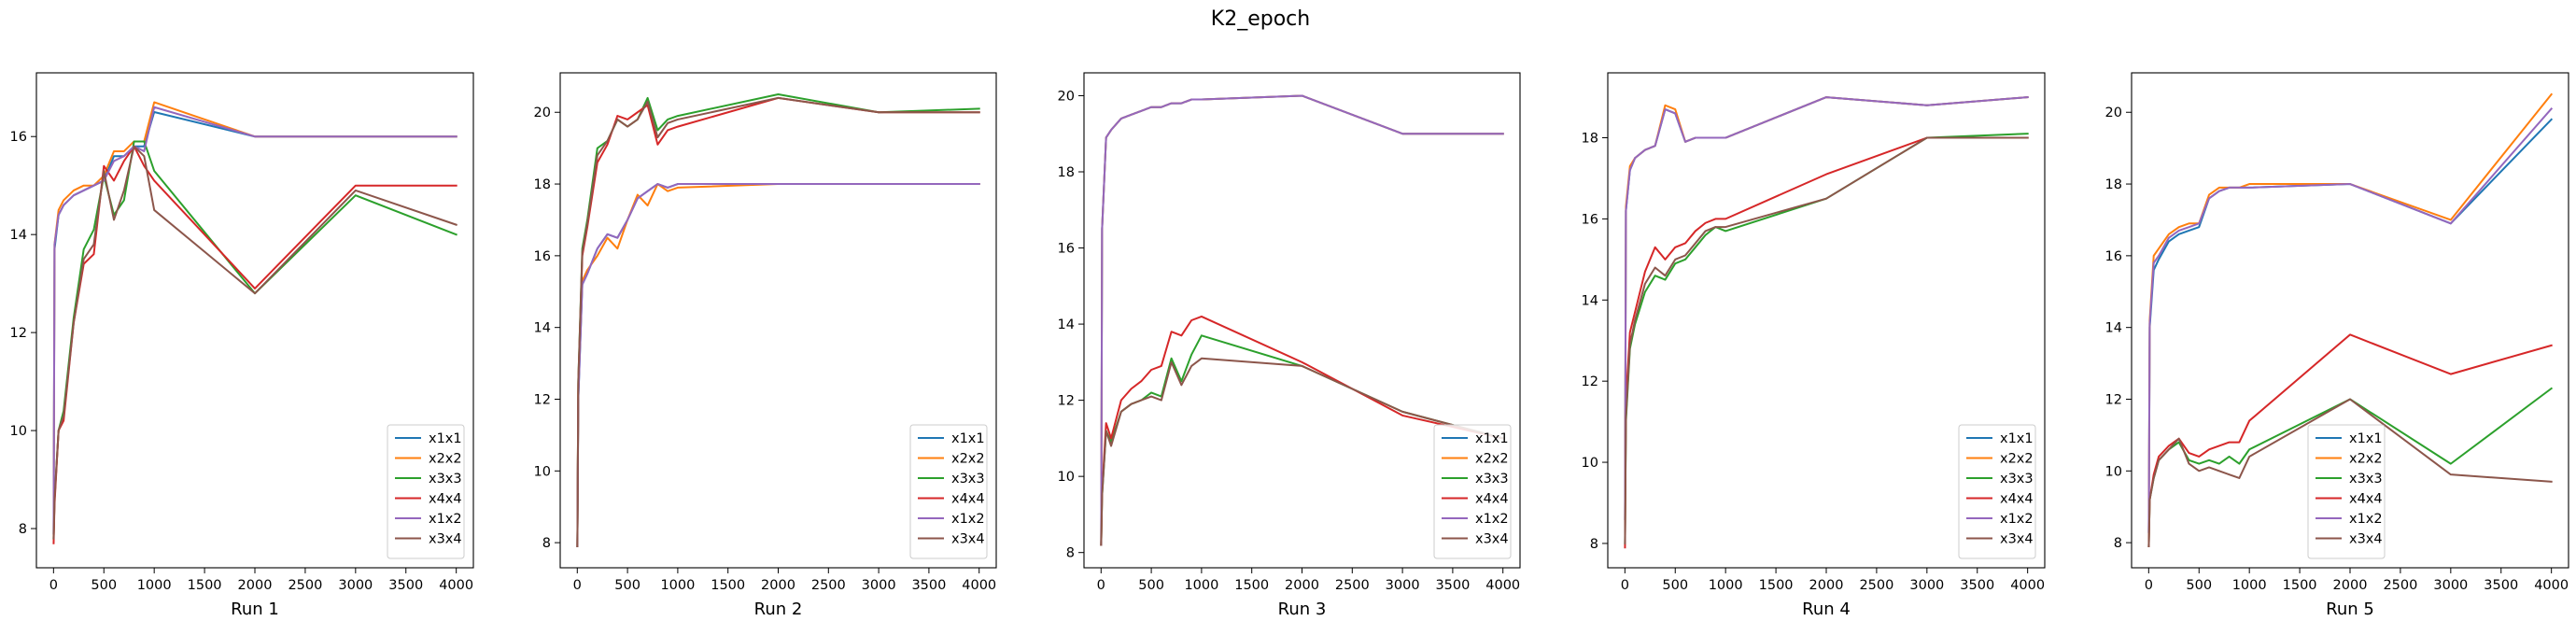  What do you see at coordinates (1302, 610) in the screenshot?
I see `x-axis-label: Run 3` at bounding box center [1302, 610].